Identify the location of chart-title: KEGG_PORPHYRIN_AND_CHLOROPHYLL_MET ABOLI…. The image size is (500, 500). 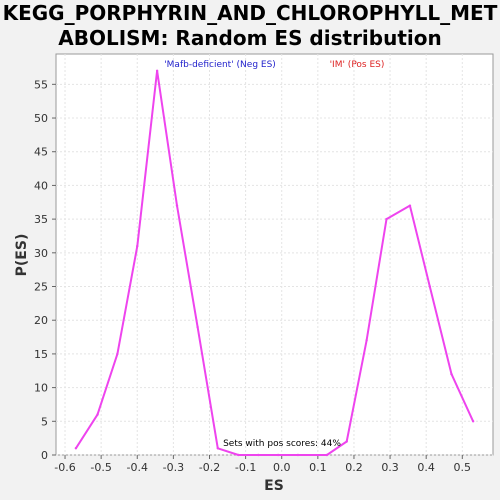
(250, 25).